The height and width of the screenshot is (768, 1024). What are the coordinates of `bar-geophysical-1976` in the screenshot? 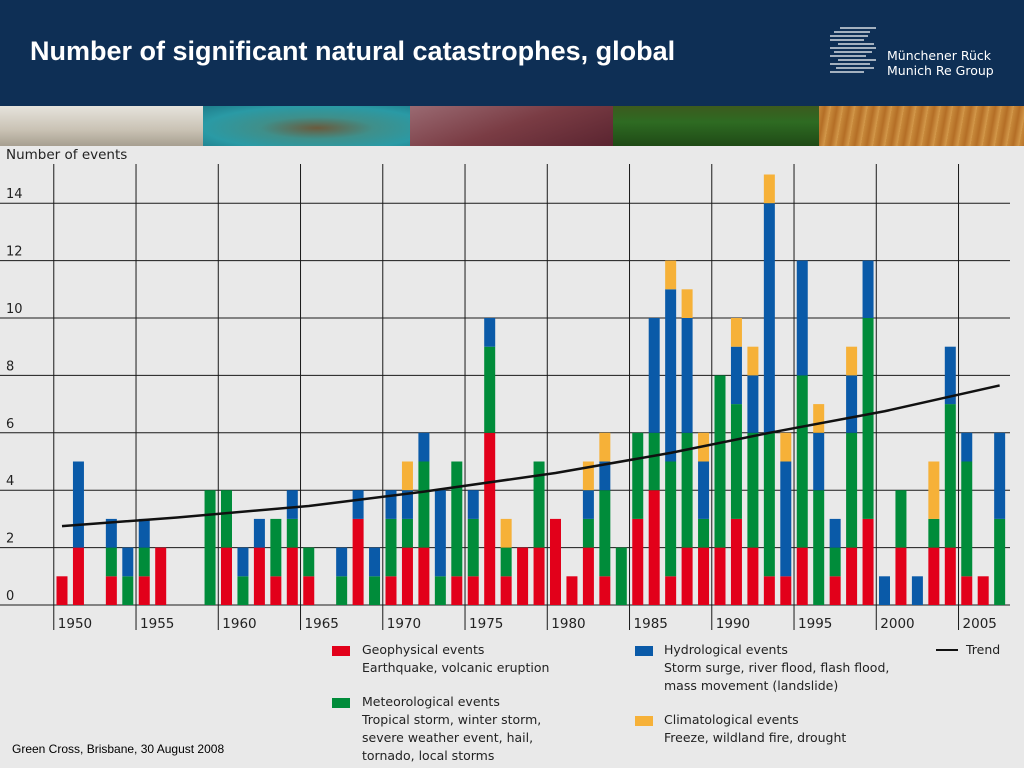 It's located at (490, 518).